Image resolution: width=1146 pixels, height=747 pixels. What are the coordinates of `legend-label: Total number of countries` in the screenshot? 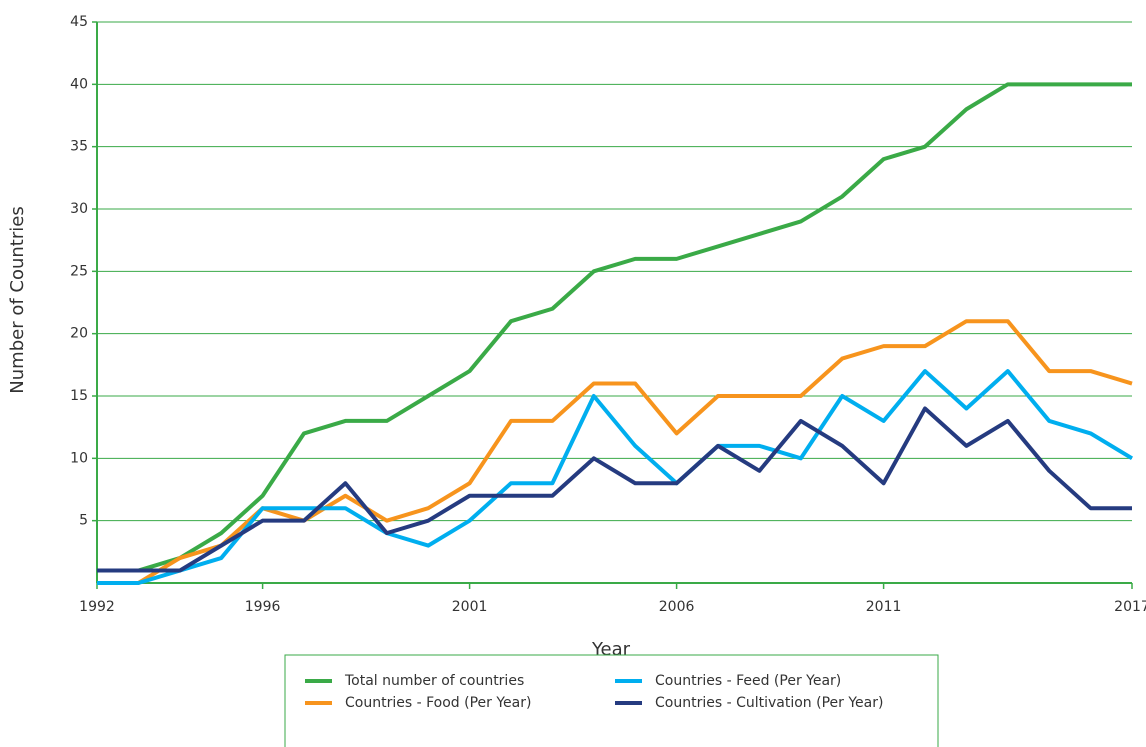 It's located at (434, 681).